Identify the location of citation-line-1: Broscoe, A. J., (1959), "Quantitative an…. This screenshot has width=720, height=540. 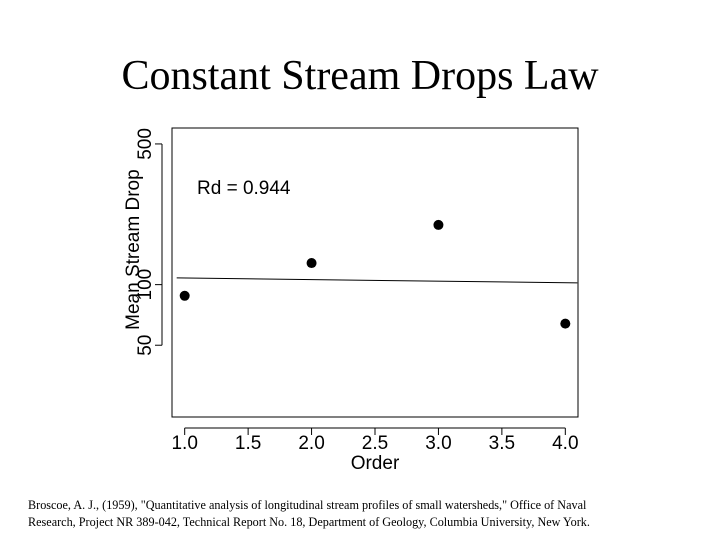
(307, 505).